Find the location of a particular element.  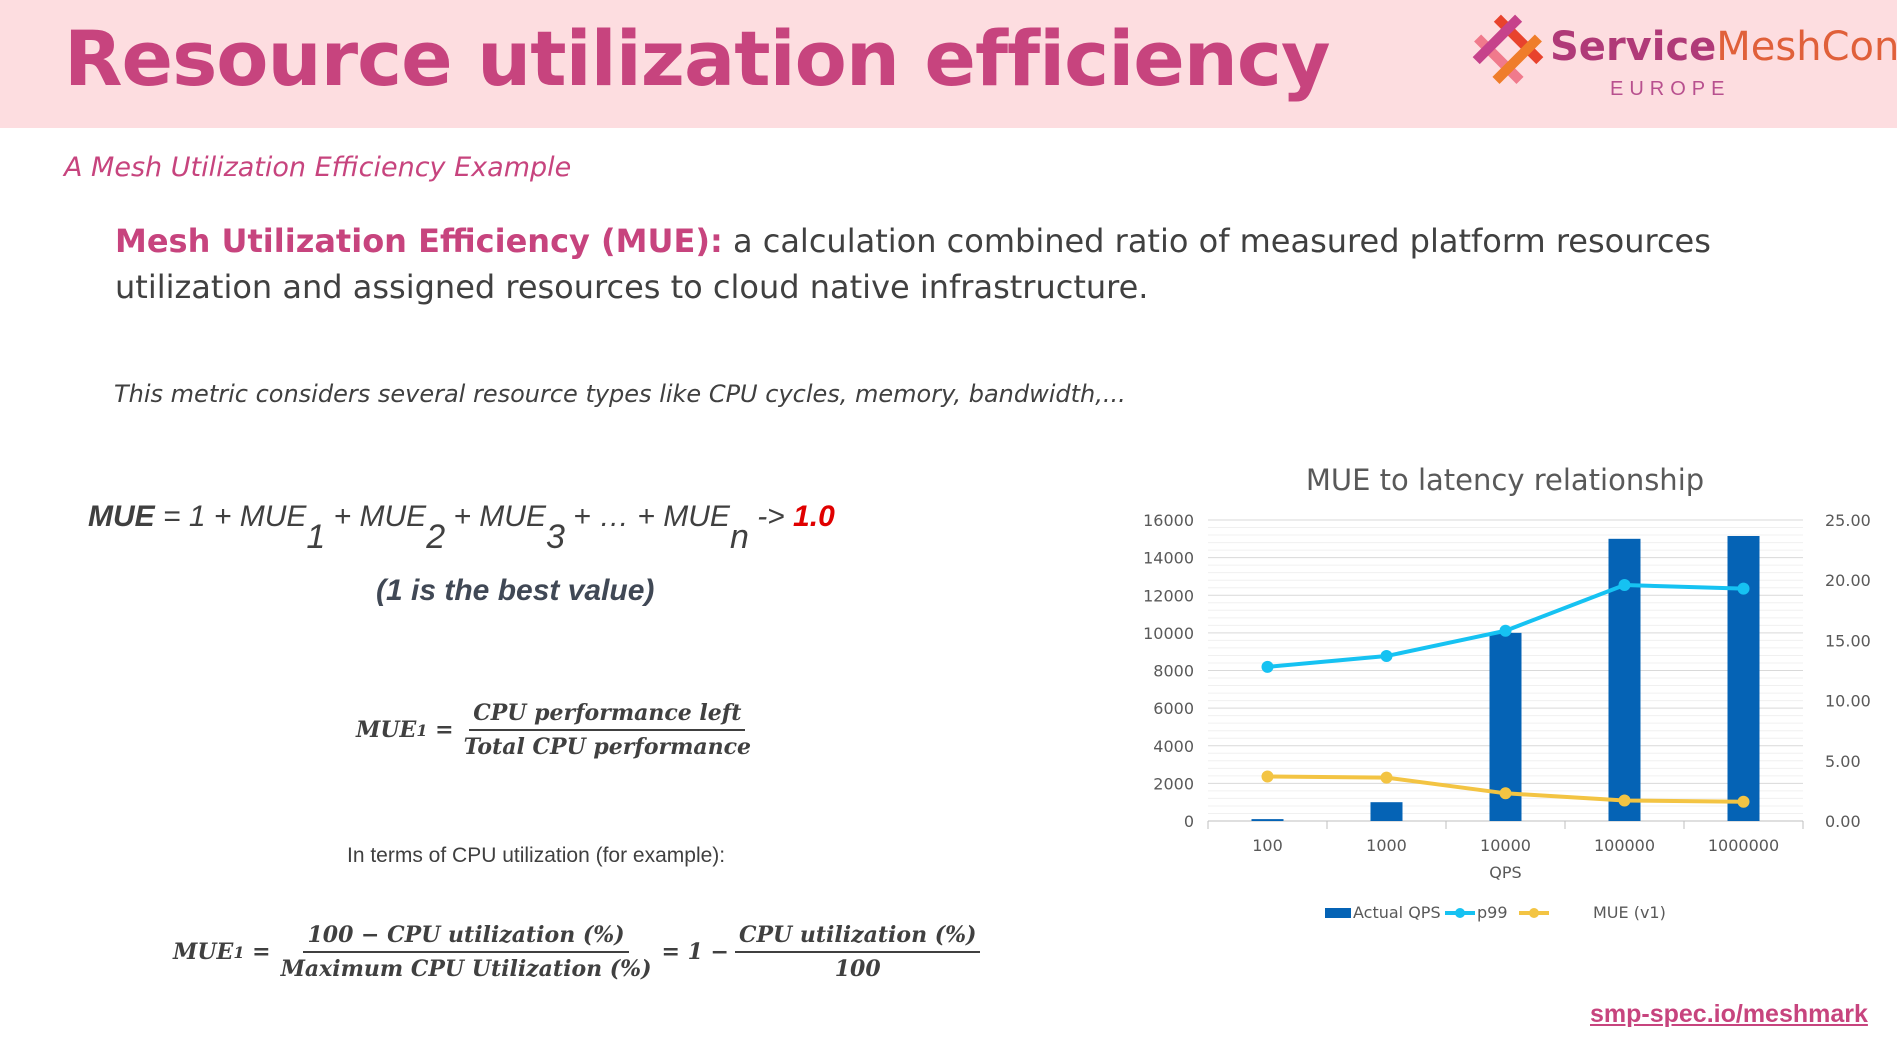

f2-lhs: MUE is located at coordinates (203, 952).